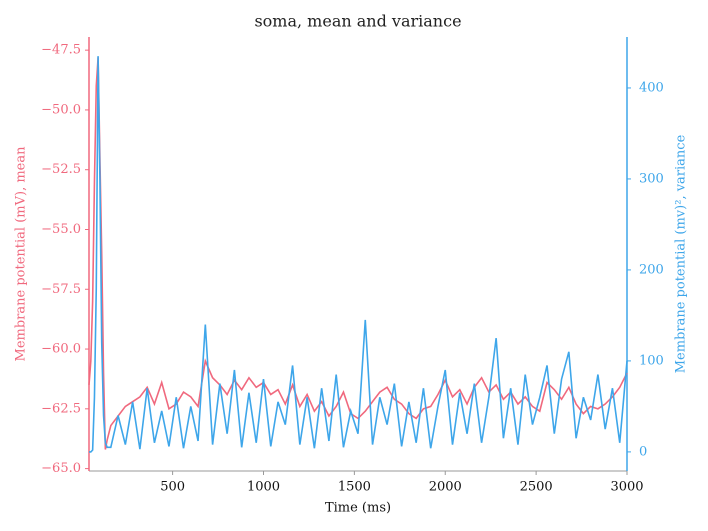  What do you see at coordinates (61, 289) in the screenshot?
I see `y-tick-label: −57.5` at bounding box center [61, 289].